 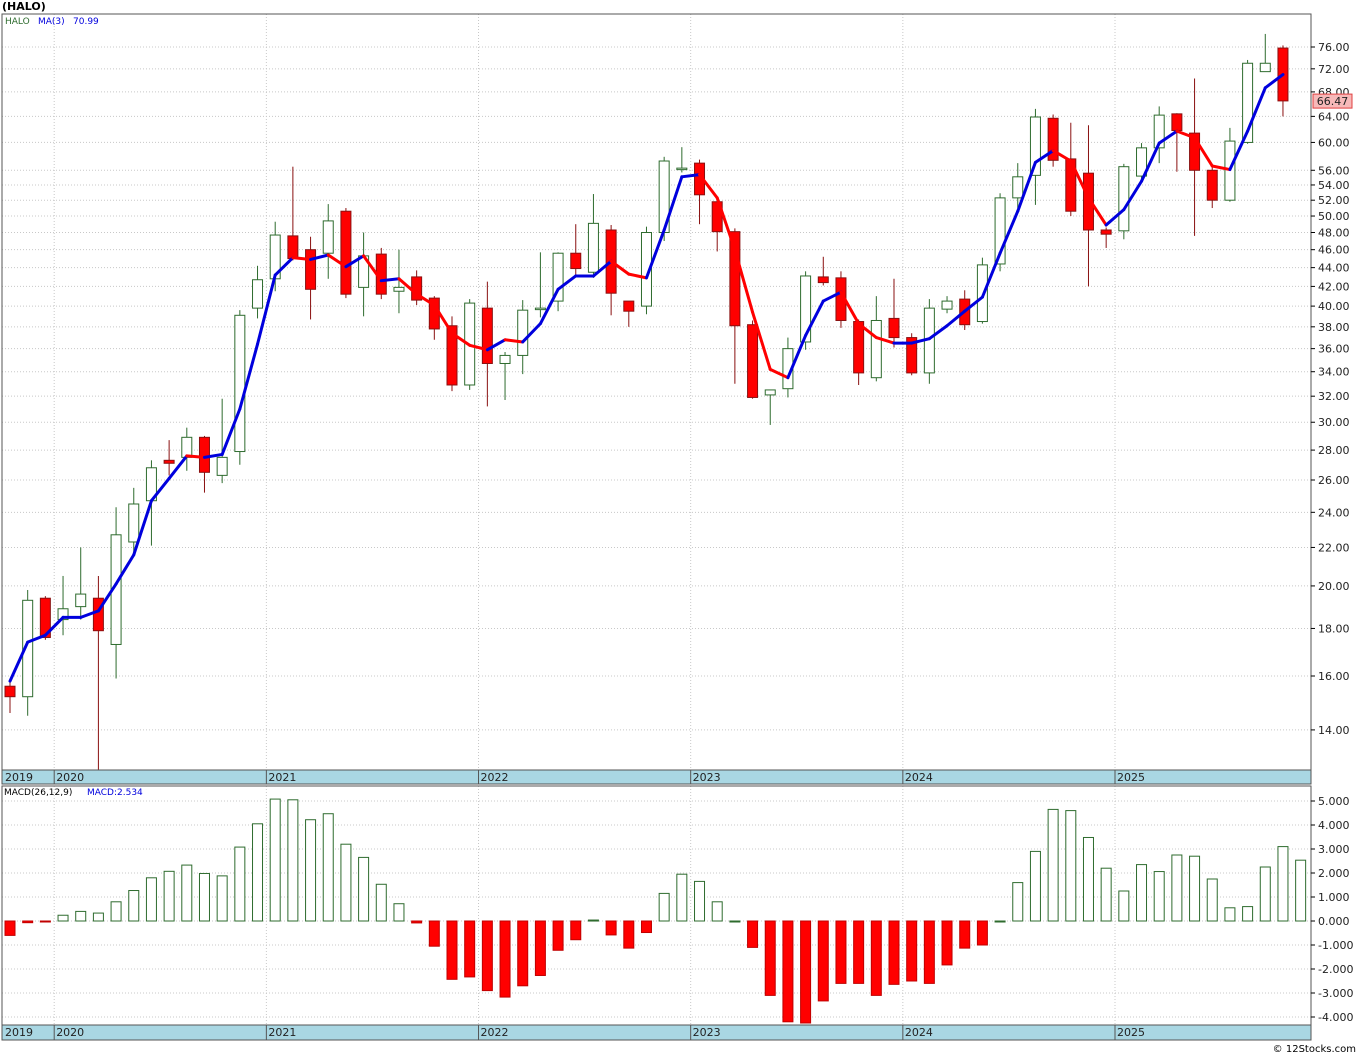 I want to click on price-tick-label: 56.00, so click(x=1334, y=170).